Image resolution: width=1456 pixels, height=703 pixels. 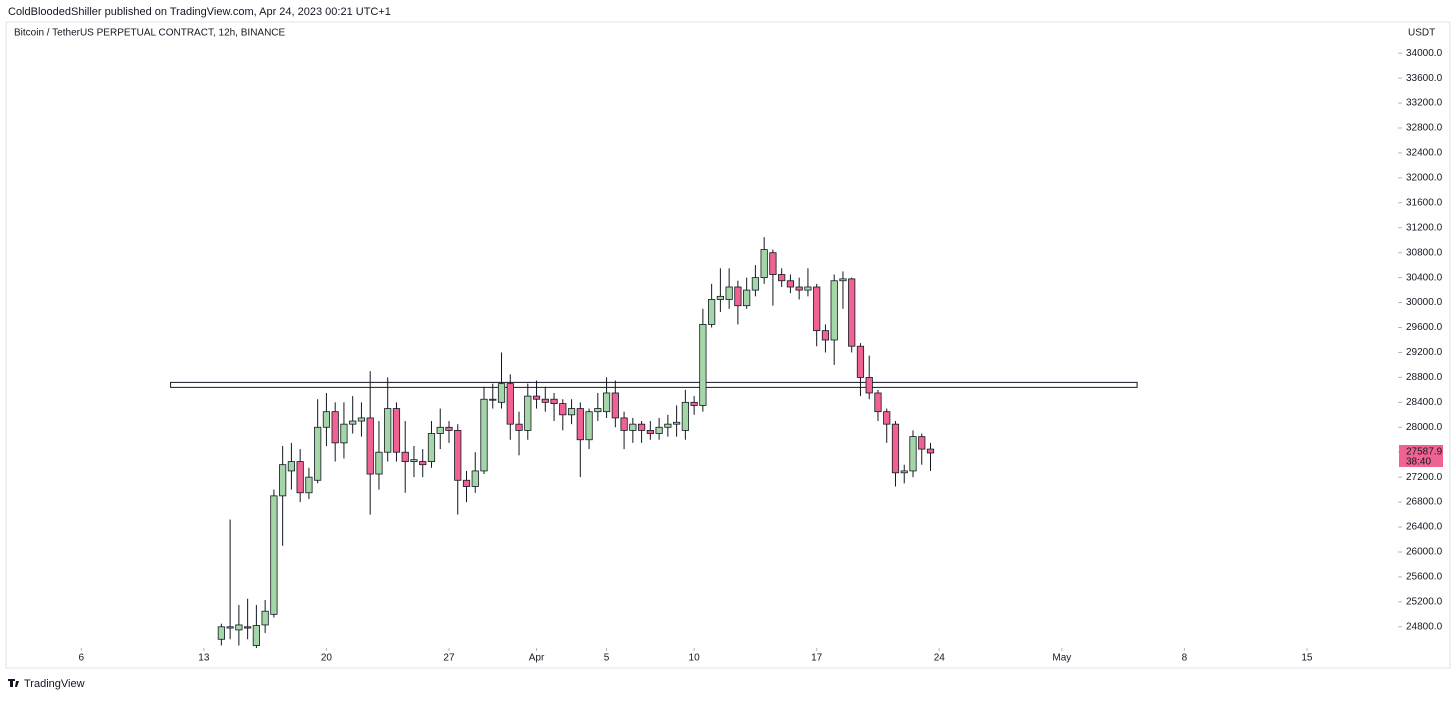 What do you see at coordinates (1061, 658) in the screenshot?
I see `x-tick-label: May` at bounding box center [1061, 658].